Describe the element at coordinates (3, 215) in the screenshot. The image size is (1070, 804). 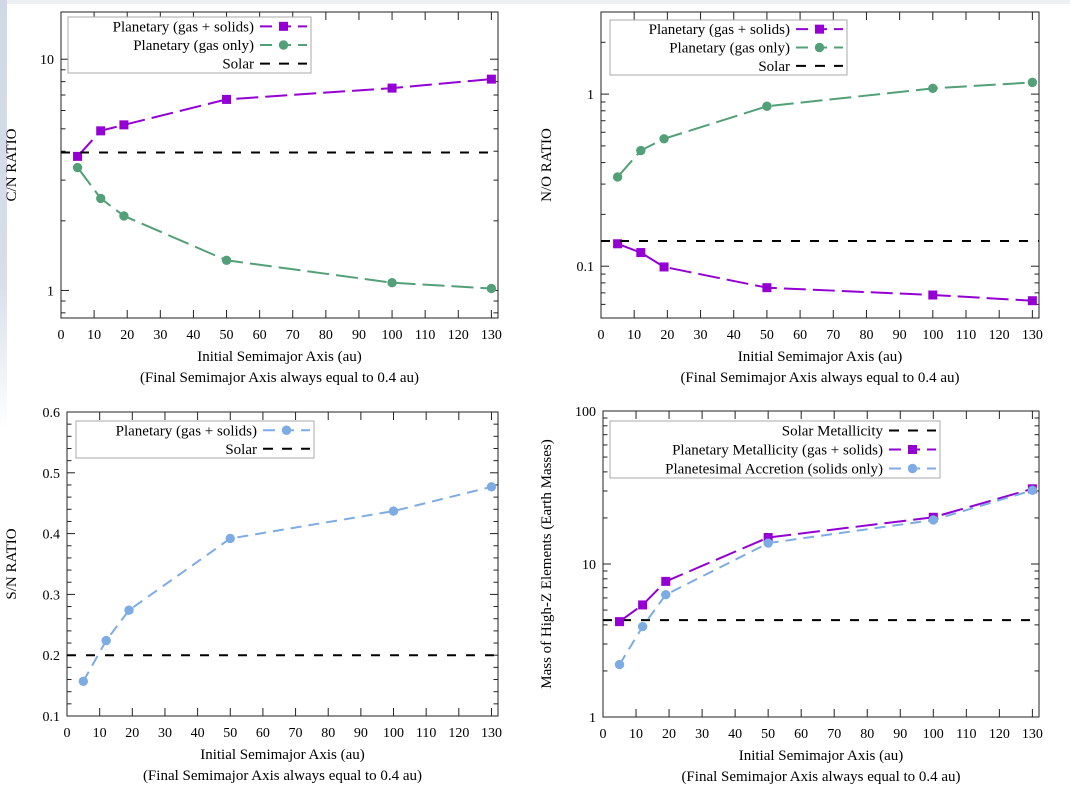
I see `window-edge-left` at that location.